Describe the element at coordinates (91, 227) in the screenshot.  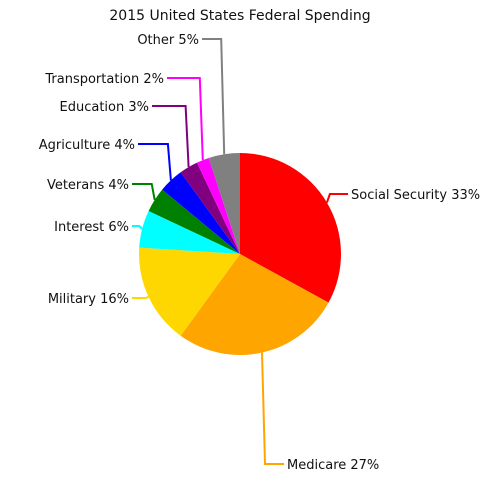
I see `label-interest: Interest 6%` at that location.